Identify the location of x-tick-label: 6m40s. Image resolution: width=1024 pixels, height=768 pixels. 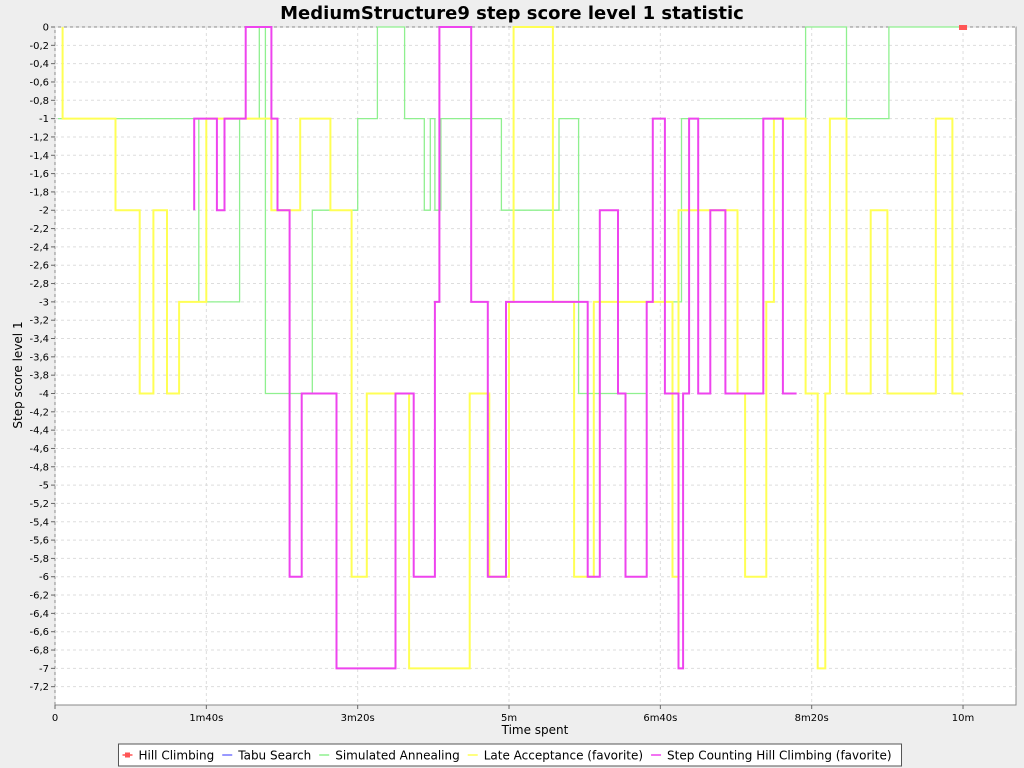
(660, 718).